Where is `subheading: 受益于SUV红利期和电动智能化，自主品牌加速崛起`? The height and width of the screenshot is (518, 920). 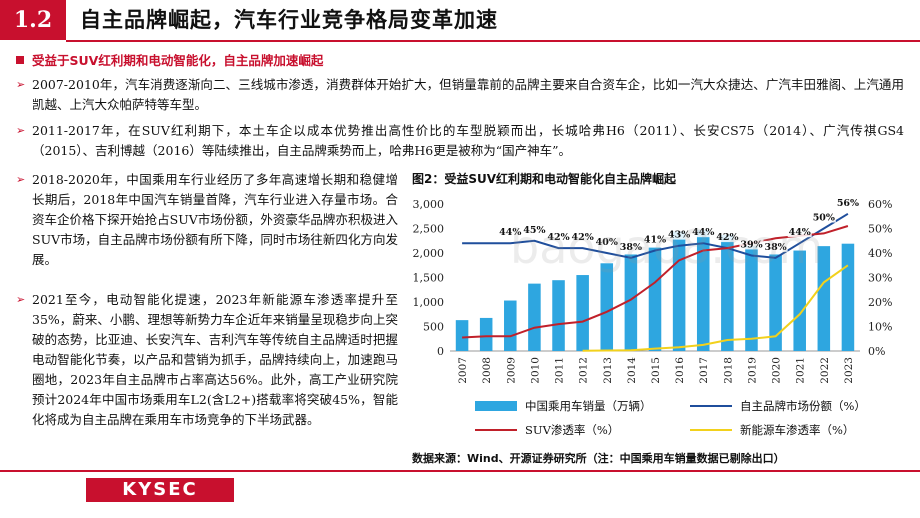 subheading: 受益于SUV红利期和电动智能化，自主品牌加速崛起 is located at coordinates (169, 59).